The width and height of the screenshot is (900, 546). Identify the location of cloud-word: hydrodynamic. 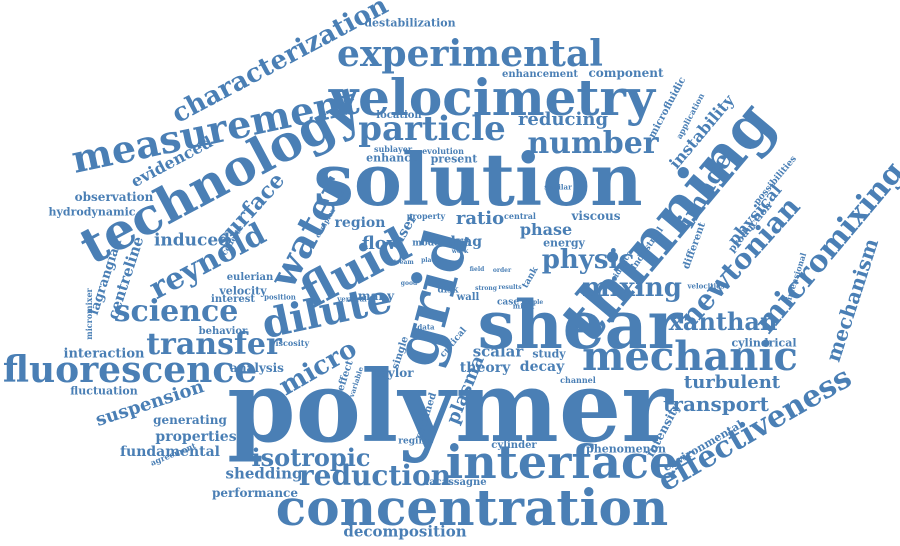
(92, 212).